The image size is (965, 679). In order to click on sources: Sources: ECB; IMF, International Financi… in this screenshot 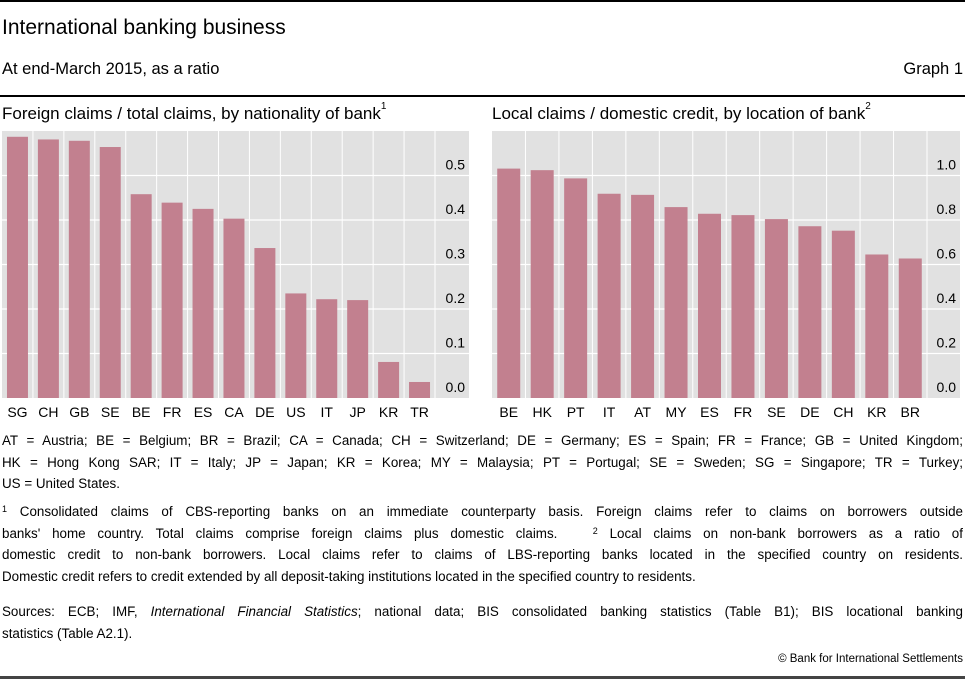, I will do `click(482, 622)`.